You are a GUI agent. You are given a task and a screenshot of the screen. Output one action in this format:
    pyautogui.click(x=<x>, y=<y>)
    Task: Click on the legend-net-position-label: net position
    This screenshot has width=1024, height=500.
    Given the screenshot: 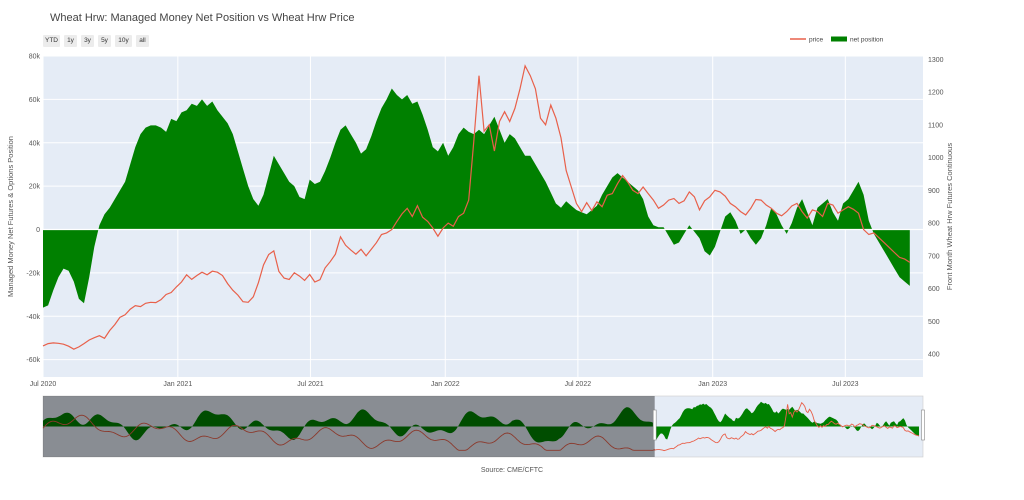 What is the action you would take?
    pyautogui.click(x=867, y=40)
    